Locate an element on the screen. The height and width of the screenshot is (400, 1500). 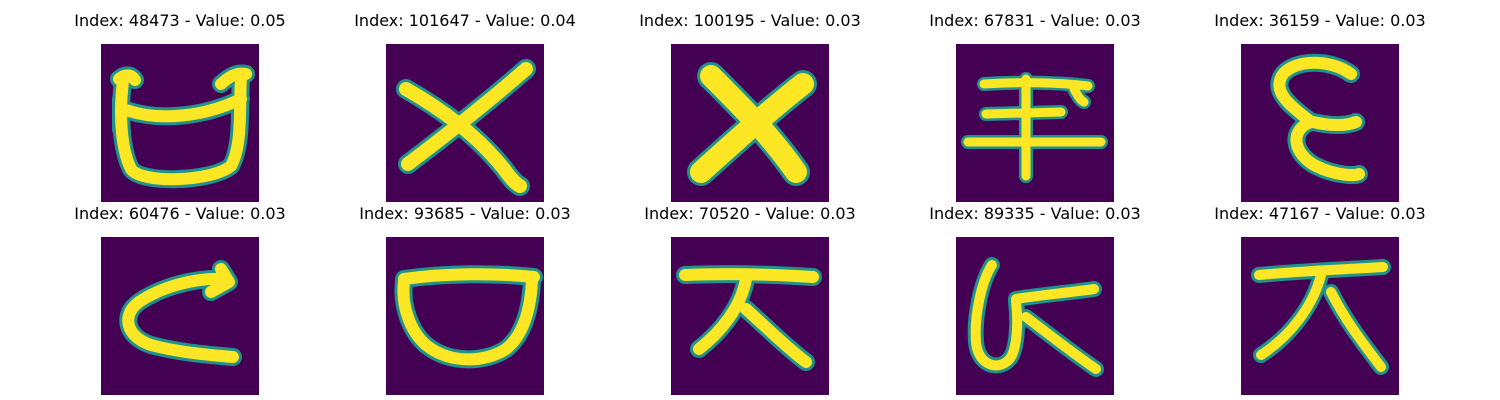
panel-10: Index: 47167 - Value: 0.03 is located at coordinates (1320, 299).